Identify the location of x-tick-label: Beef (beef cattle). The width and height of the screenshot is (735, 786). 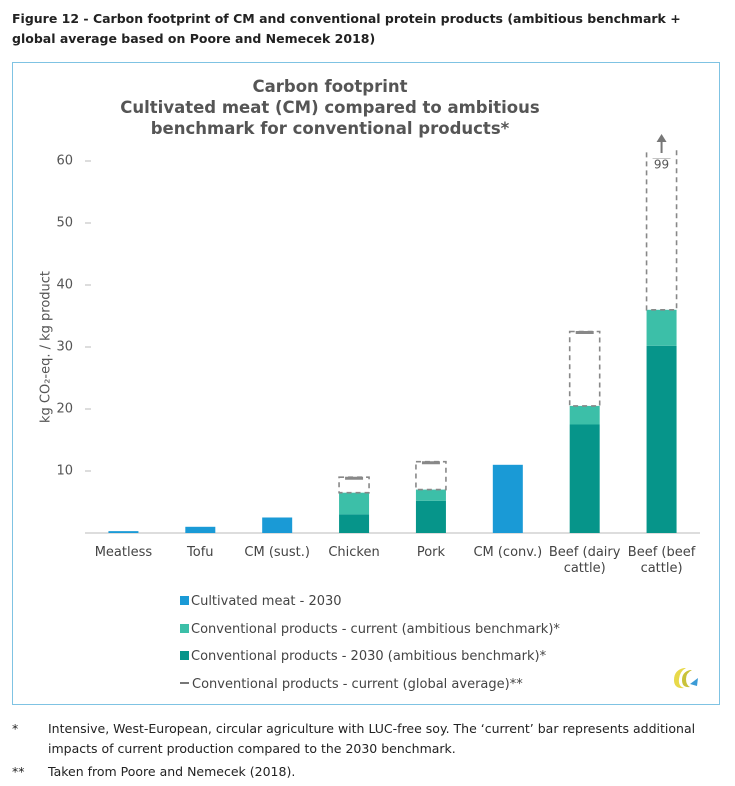
(661, 560).